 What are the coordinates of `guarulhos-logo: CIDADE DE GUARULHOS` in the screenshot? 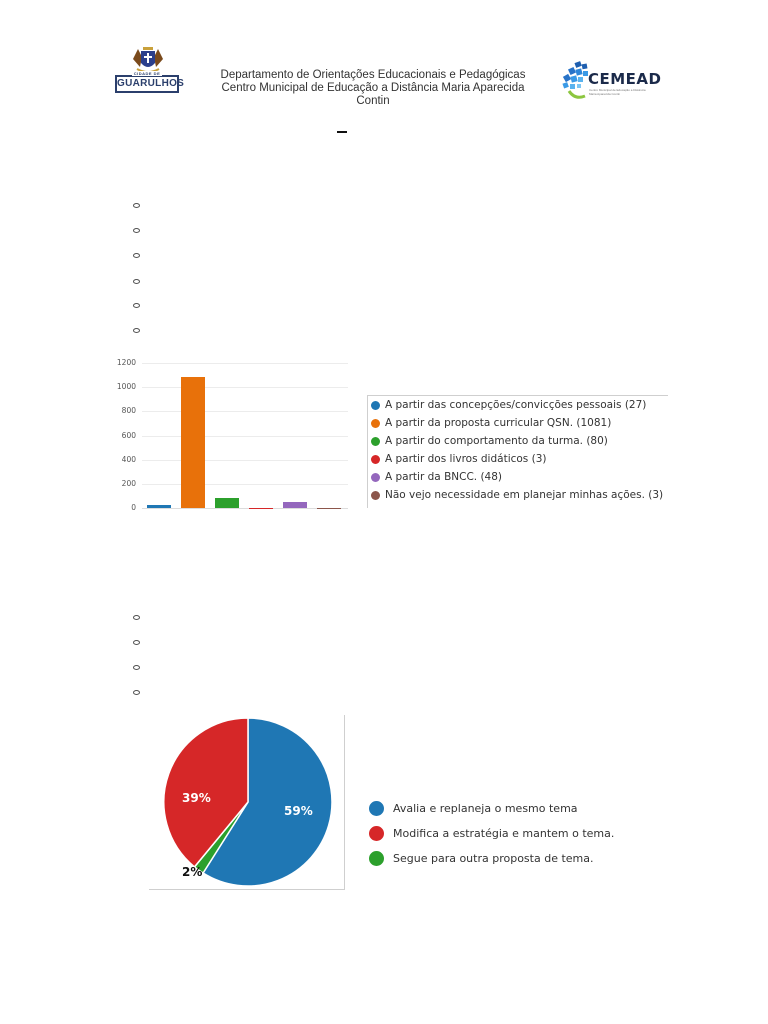 It's located at (149, 71).